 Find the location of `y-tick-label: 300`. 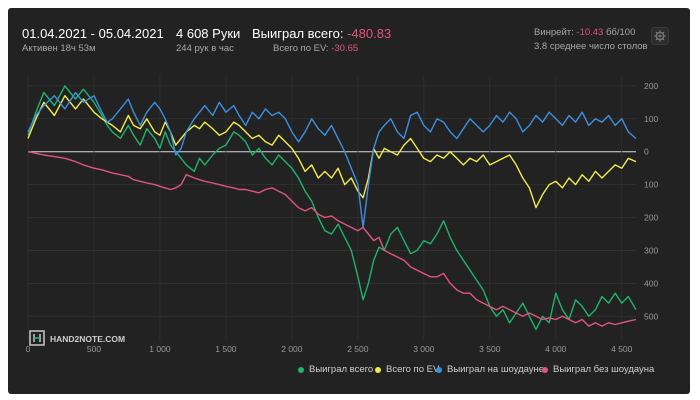

y-tick-label: 300 is located at coordinates (651, 250).